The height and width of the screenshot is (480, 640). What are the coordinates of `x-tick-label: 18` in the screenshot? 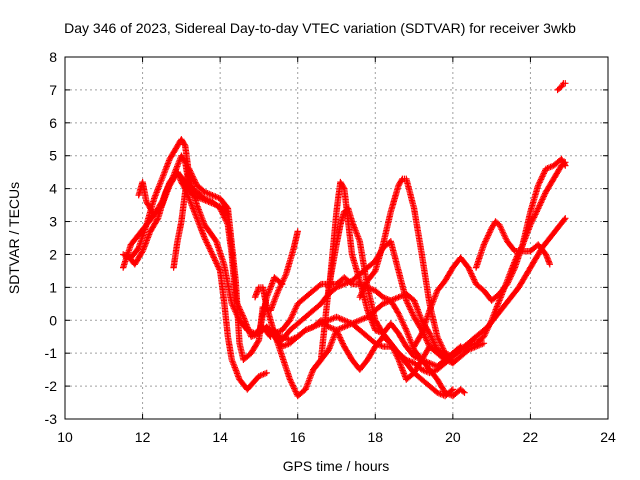 It's located at (375, 437).